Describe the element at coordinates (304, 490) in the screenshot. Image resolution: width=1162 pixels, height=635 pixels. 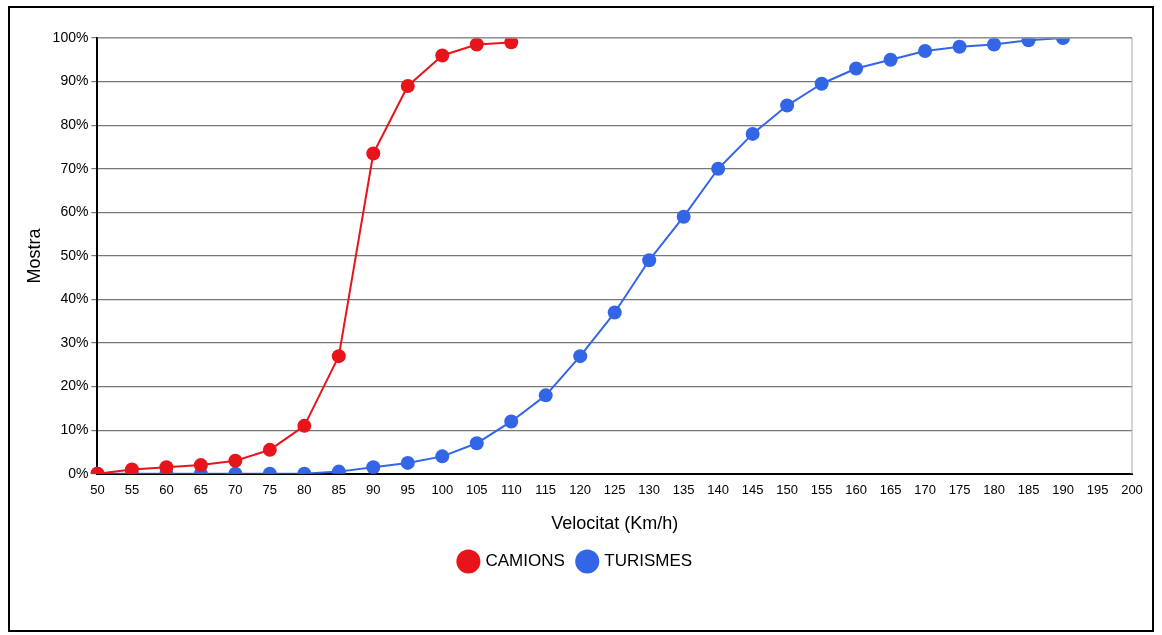
I see `x-tick-label: 80` at that location.